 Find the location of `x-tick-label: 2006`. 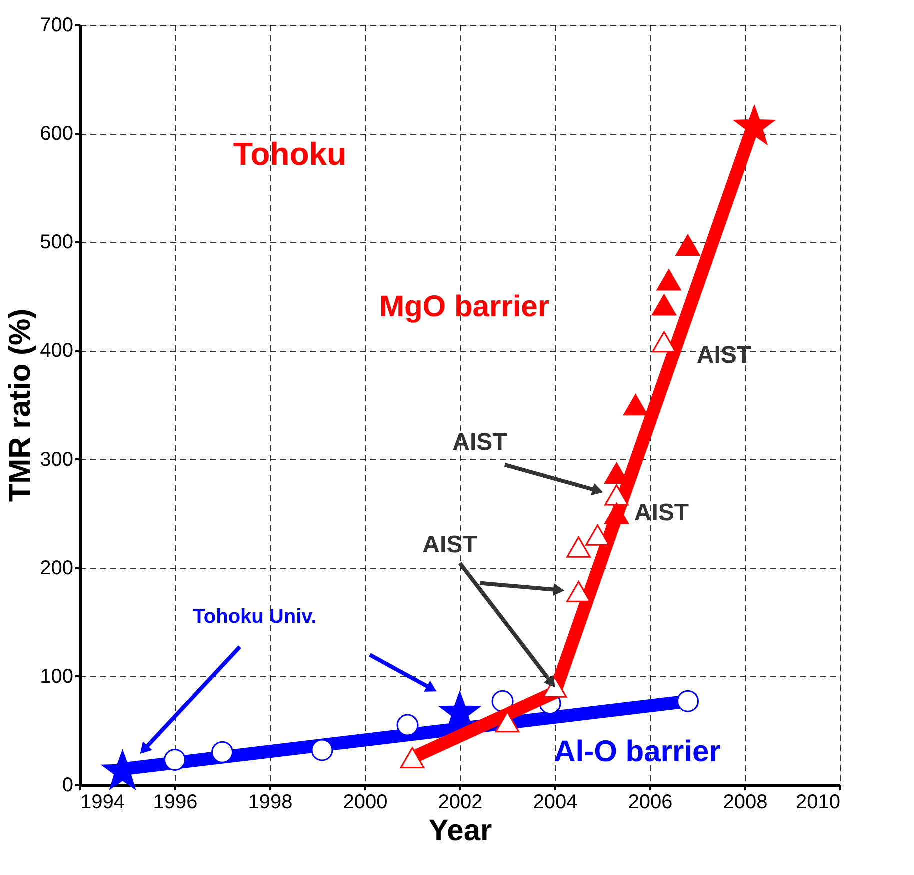

x-tick-label: 2006 is located at coordinates (650, 803).